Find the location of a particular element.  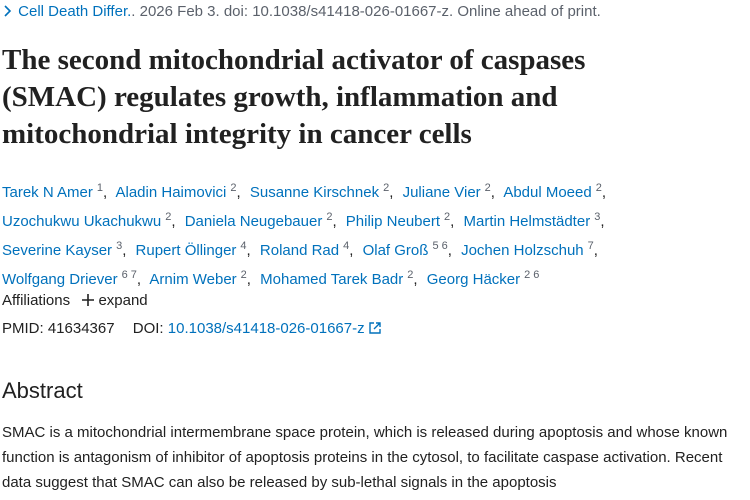

author: Aladin Haimovici 2, is located at coordinates (180, 191).